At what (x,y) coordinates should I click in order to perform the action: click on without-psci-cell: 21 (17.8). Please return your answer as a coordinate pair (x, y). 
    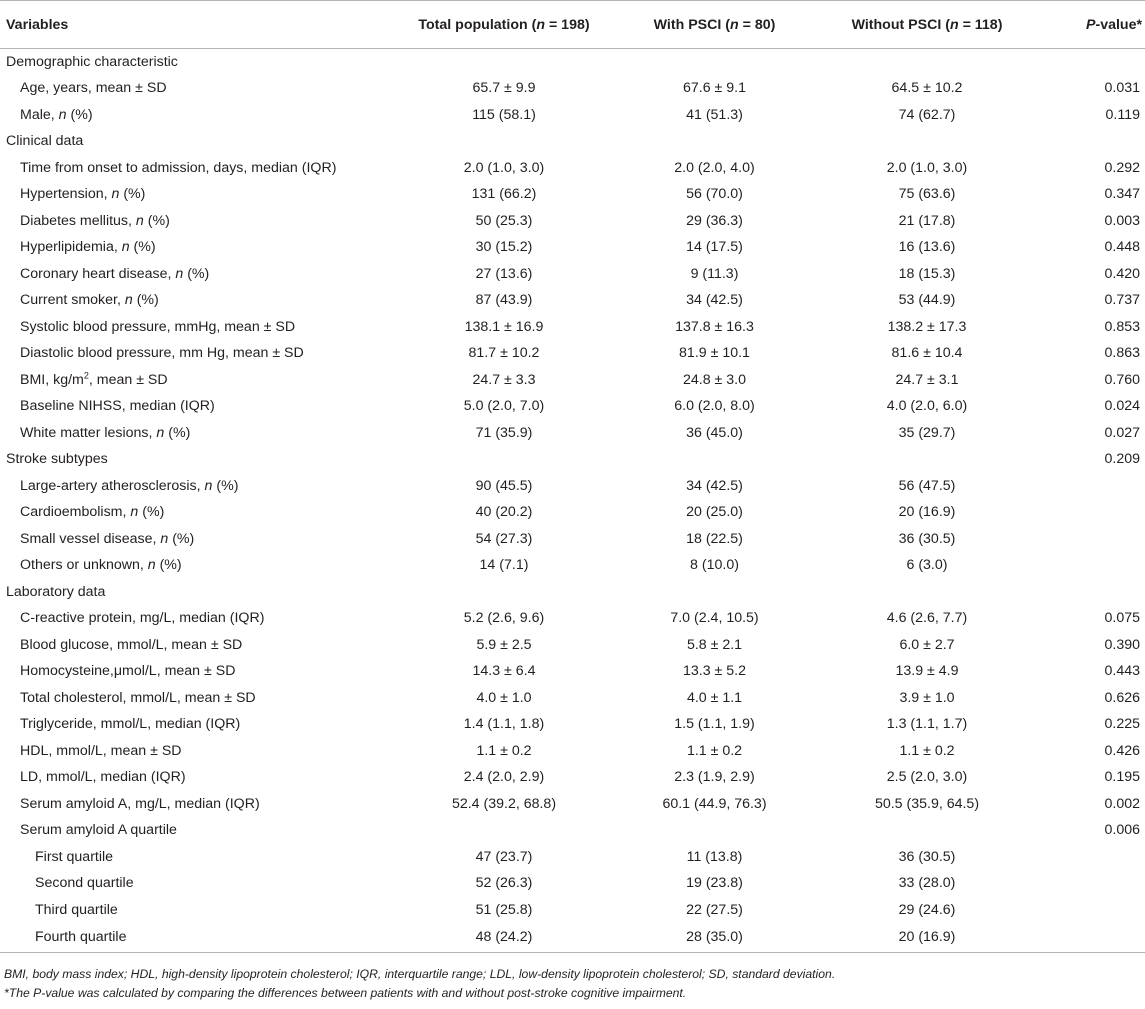
    Looking at the image, I should click on (927, 220).